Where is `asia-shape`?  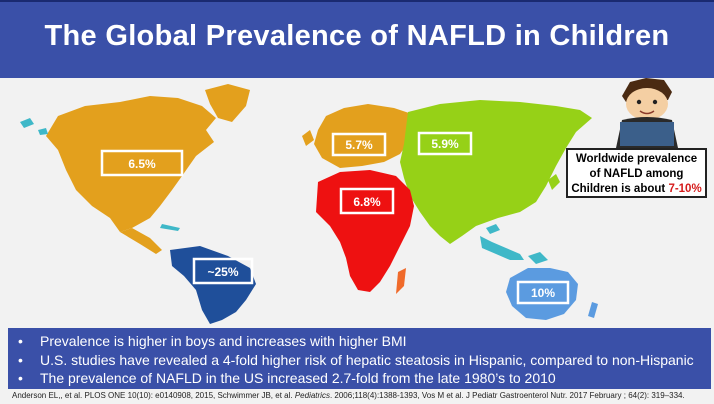
asia-shape is located at coordinates (496, 172).